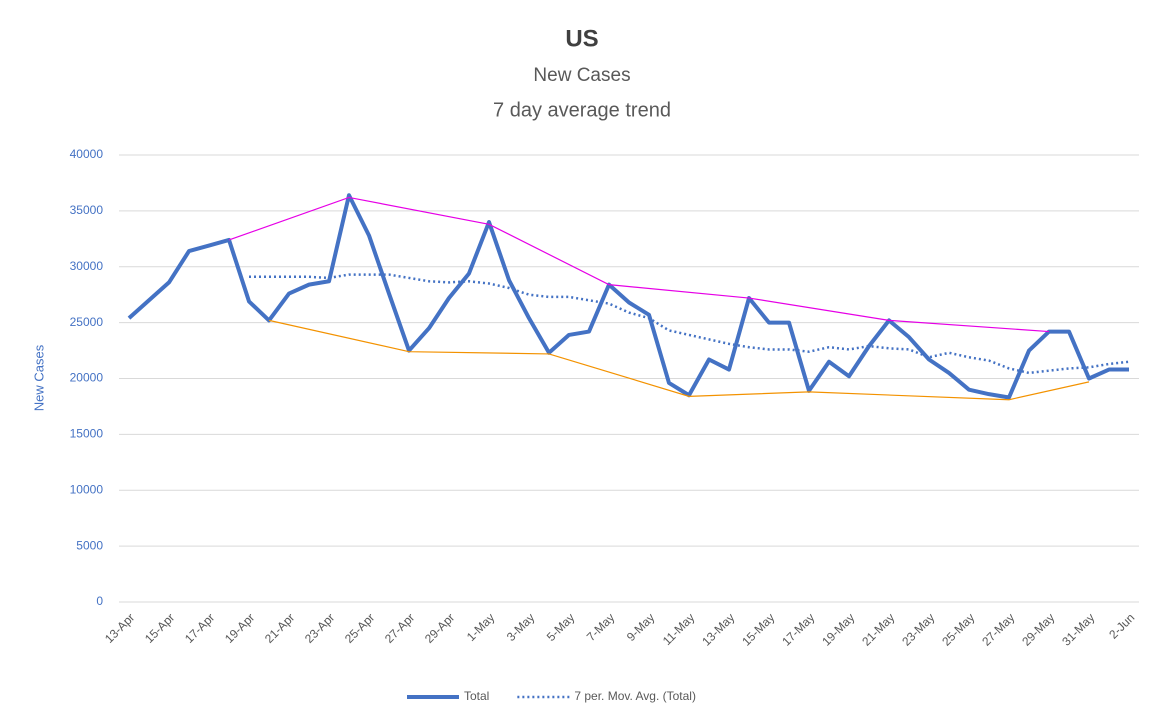 The height and width of the screenshot is (728, 1165). What do you see at coordinates (476, 696) in the screenshot?
I see `legend-label: Total` at bounding box center [476, 696].